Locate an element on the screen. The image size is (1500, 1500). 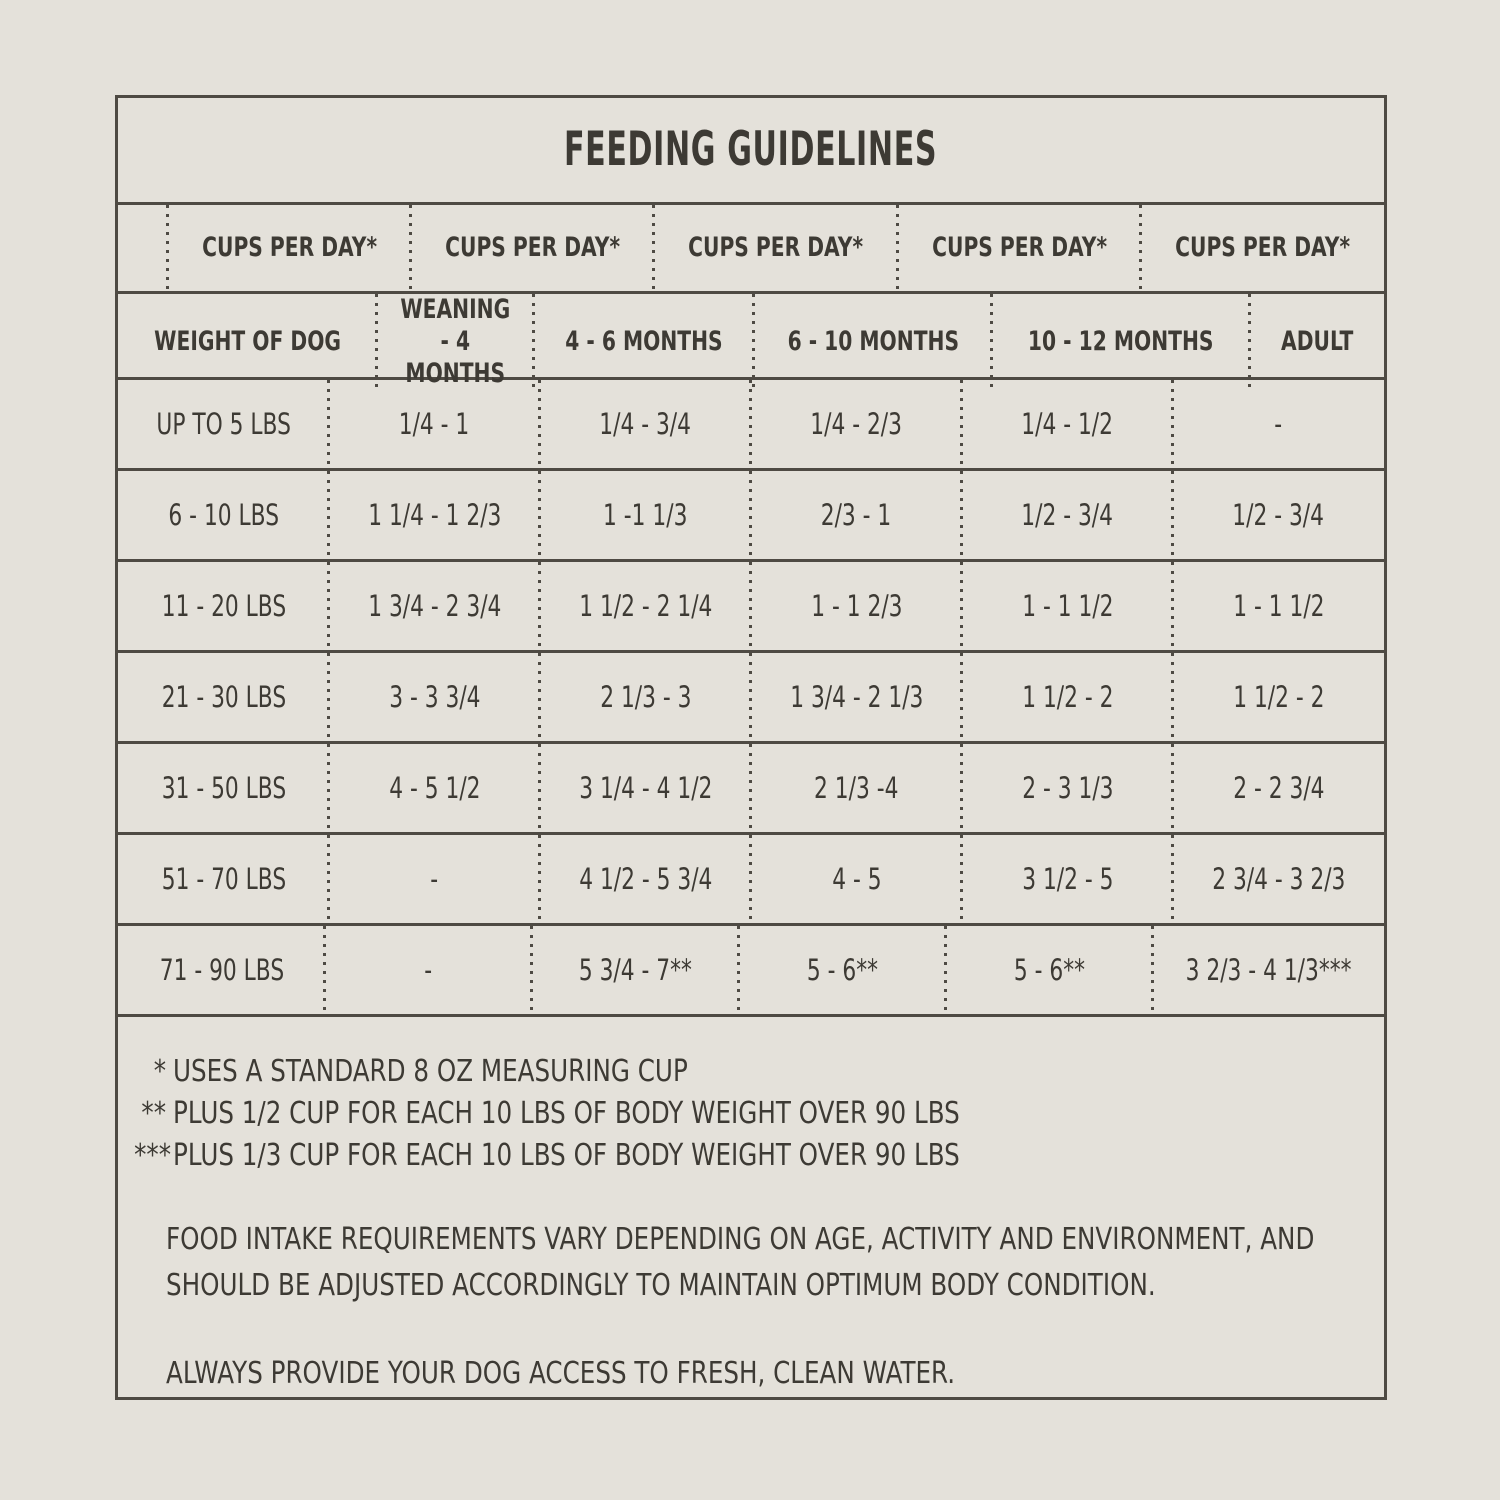
value-cell: 2 1/3 -4 is located at coordinates (855, 788).